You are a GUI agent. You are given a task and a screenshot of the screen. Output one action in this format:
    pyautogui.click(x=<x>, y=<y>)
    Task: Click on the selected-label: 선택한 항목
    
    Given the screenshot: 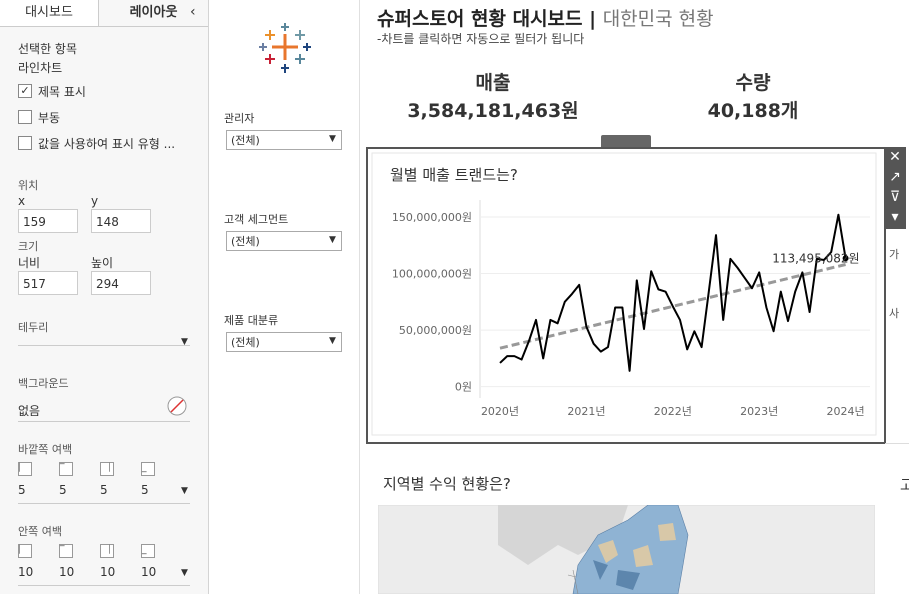 What is the action you would take?
    pyautogui.click(x=48, y=49)
    